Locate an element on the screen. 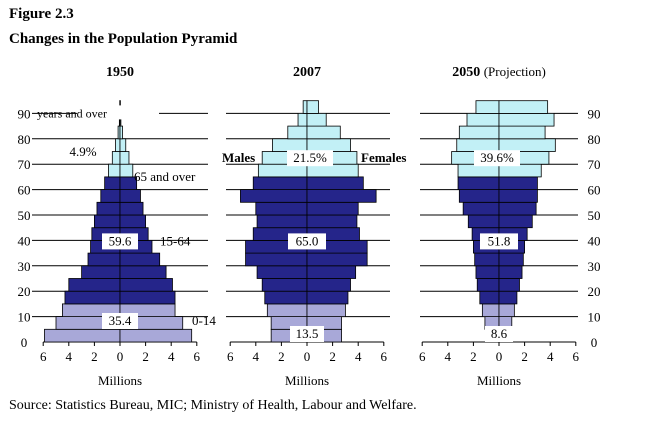 This screenshot has width=658, height=424. label-65-over: 65 and over is located at coordinates (165, 176).